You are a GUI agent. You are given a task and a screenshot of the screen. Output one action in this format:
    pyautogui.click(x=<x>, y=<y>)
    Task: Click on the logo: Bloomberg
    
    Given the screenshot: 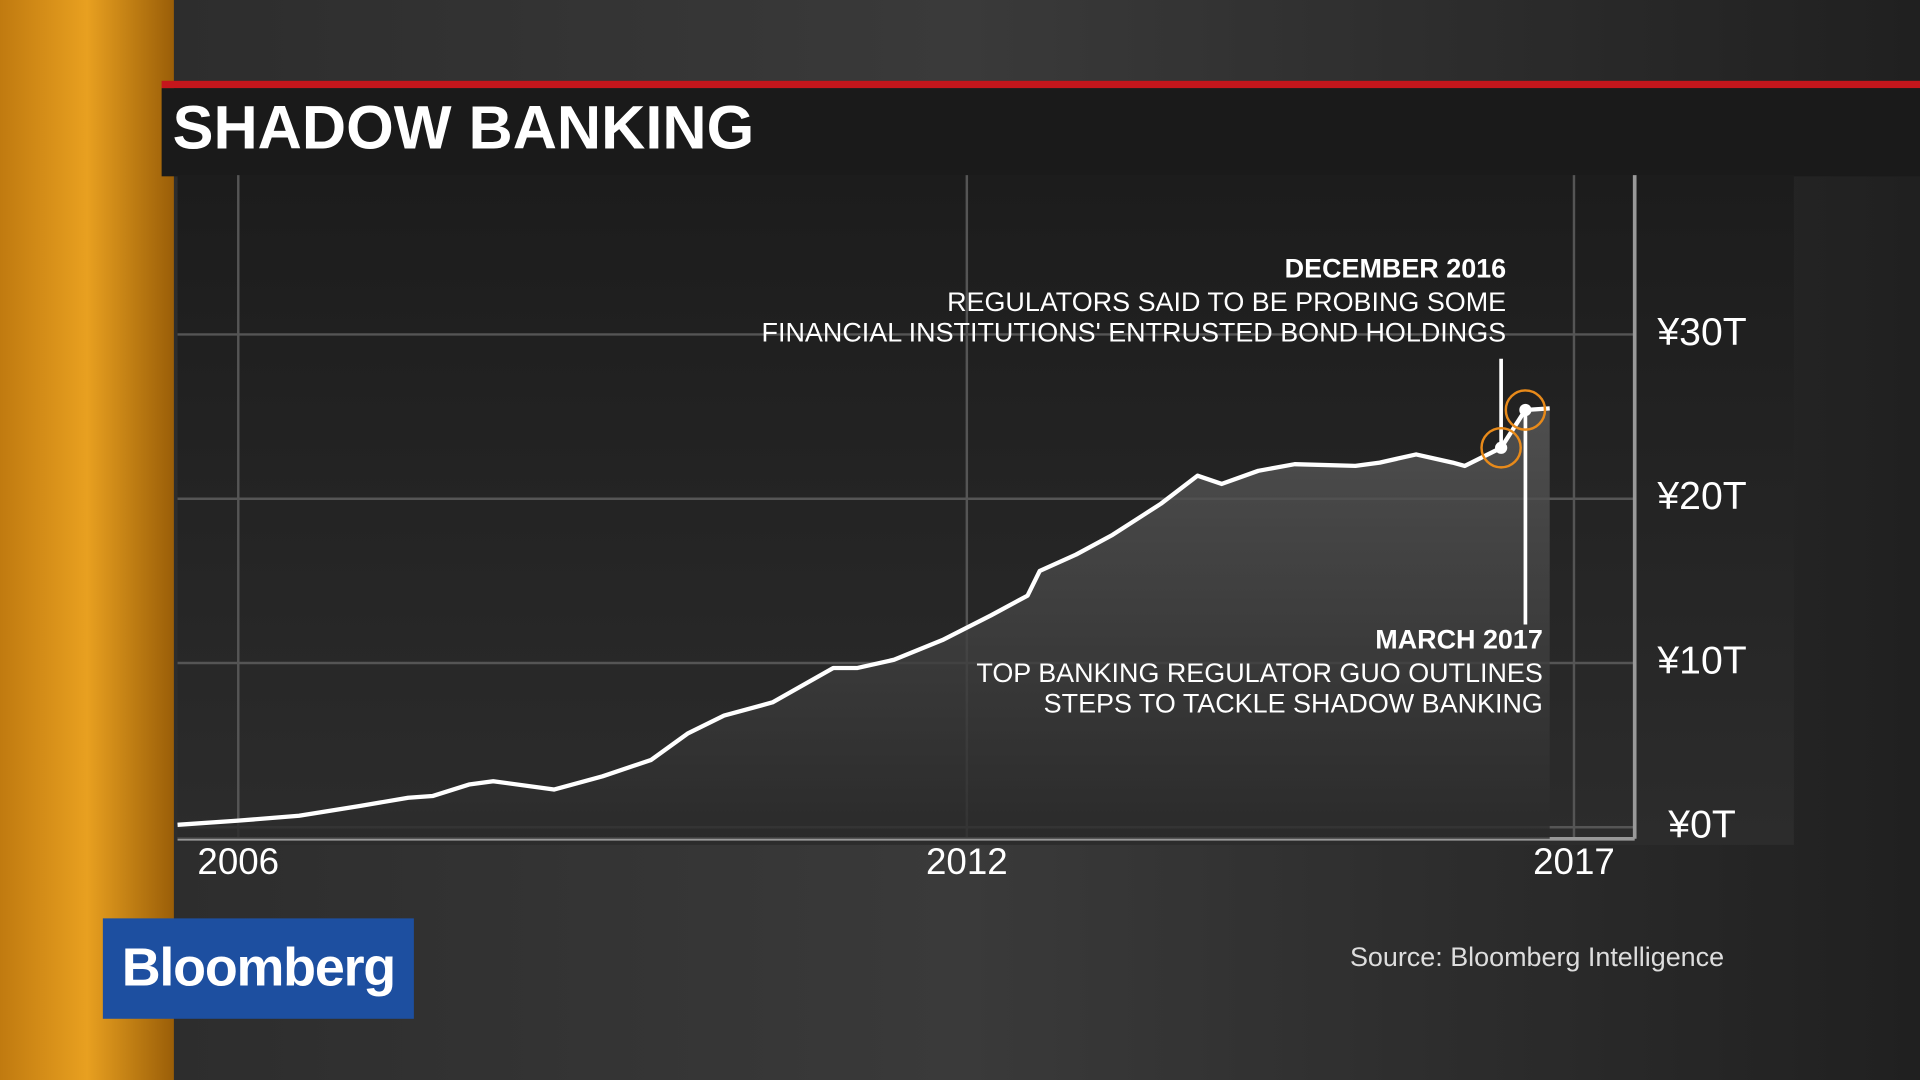 What is the action you would take?
    pyautogui.click(x=258, y=967)
    